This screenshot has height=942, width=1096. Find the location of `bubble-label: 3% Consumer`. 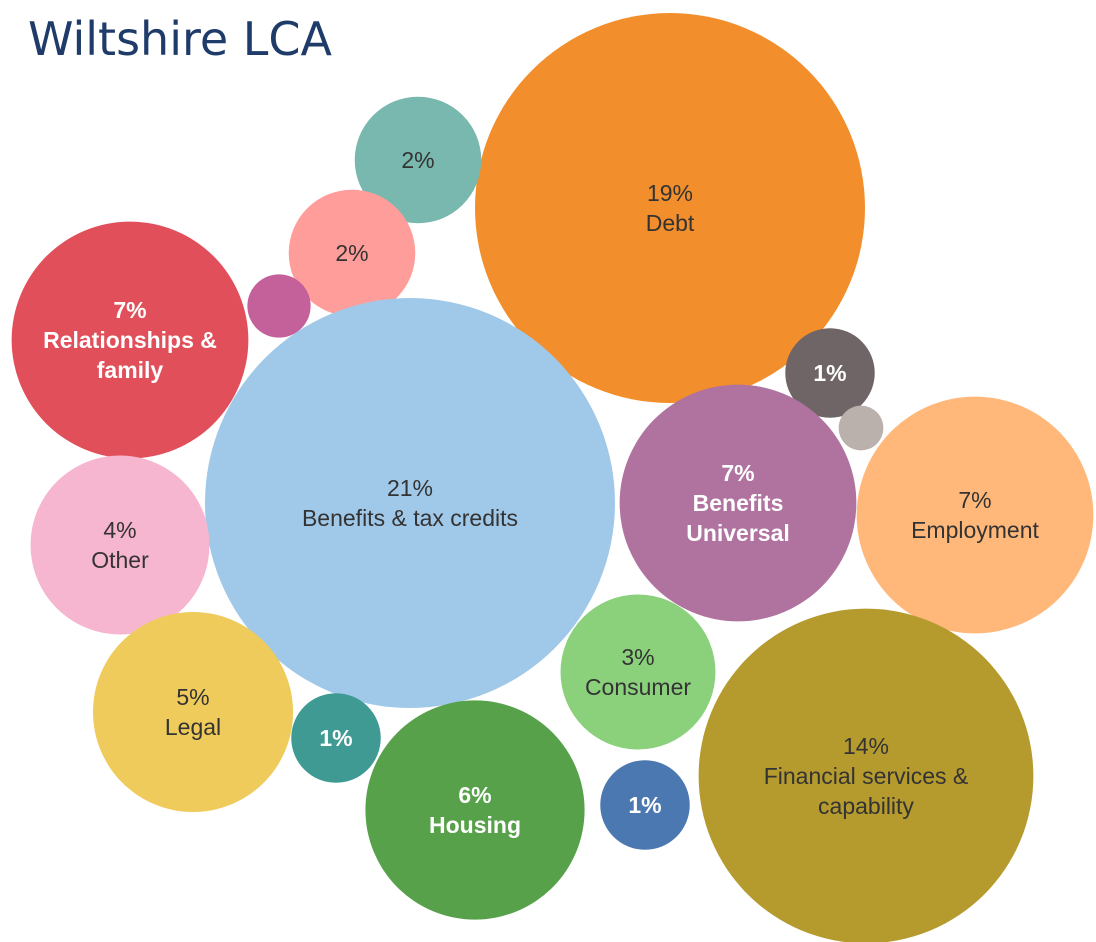

bubble-label: 3% Consumer is located at coordinates (638, 672).